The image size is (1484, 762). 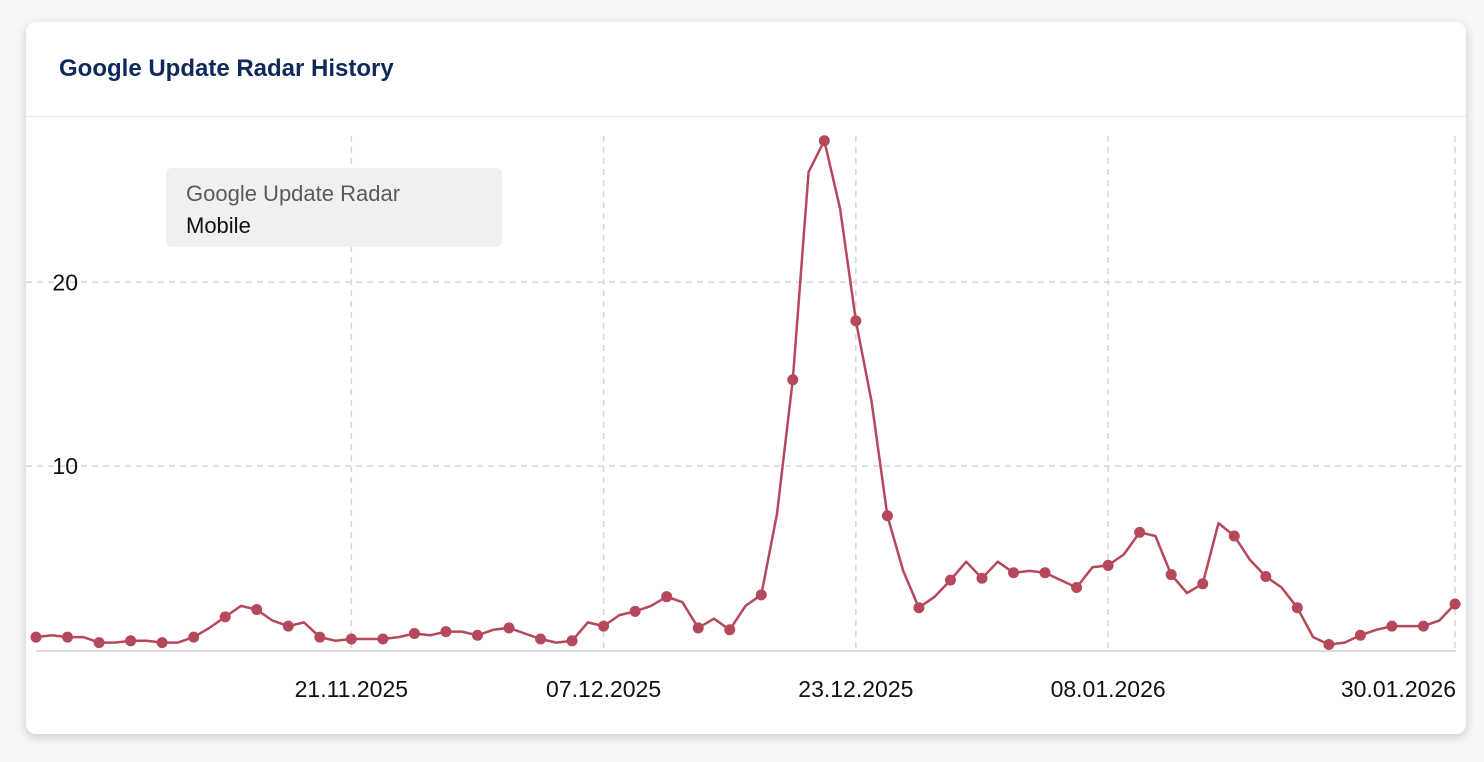 I want to click on x-tick-label-0: 21.11.2025, so click(x=351, y=689).